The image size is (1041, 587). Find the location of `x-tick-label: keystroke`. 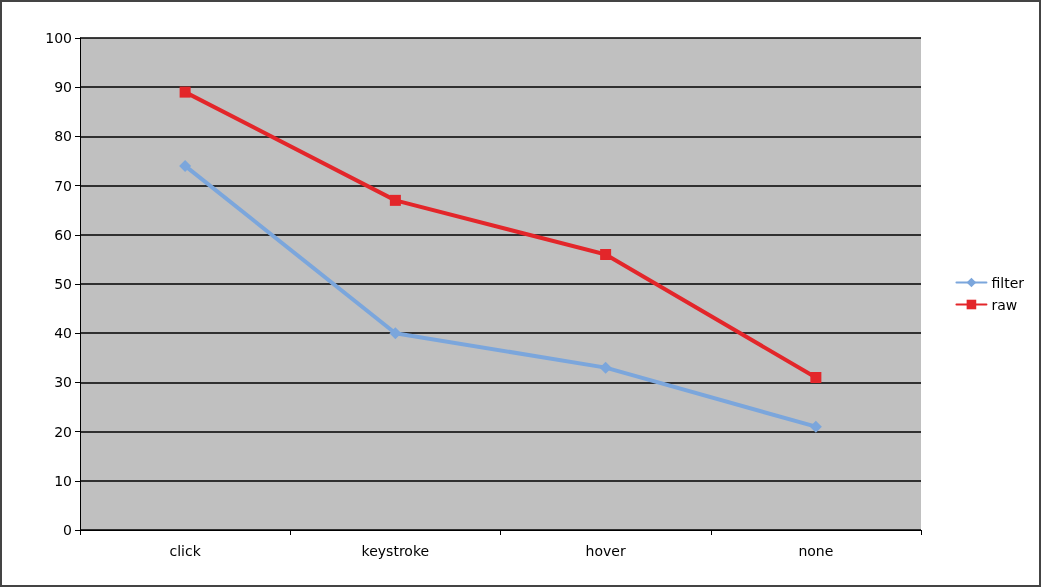

x-tick-label: keystroke is located at coordinates (395, 551).